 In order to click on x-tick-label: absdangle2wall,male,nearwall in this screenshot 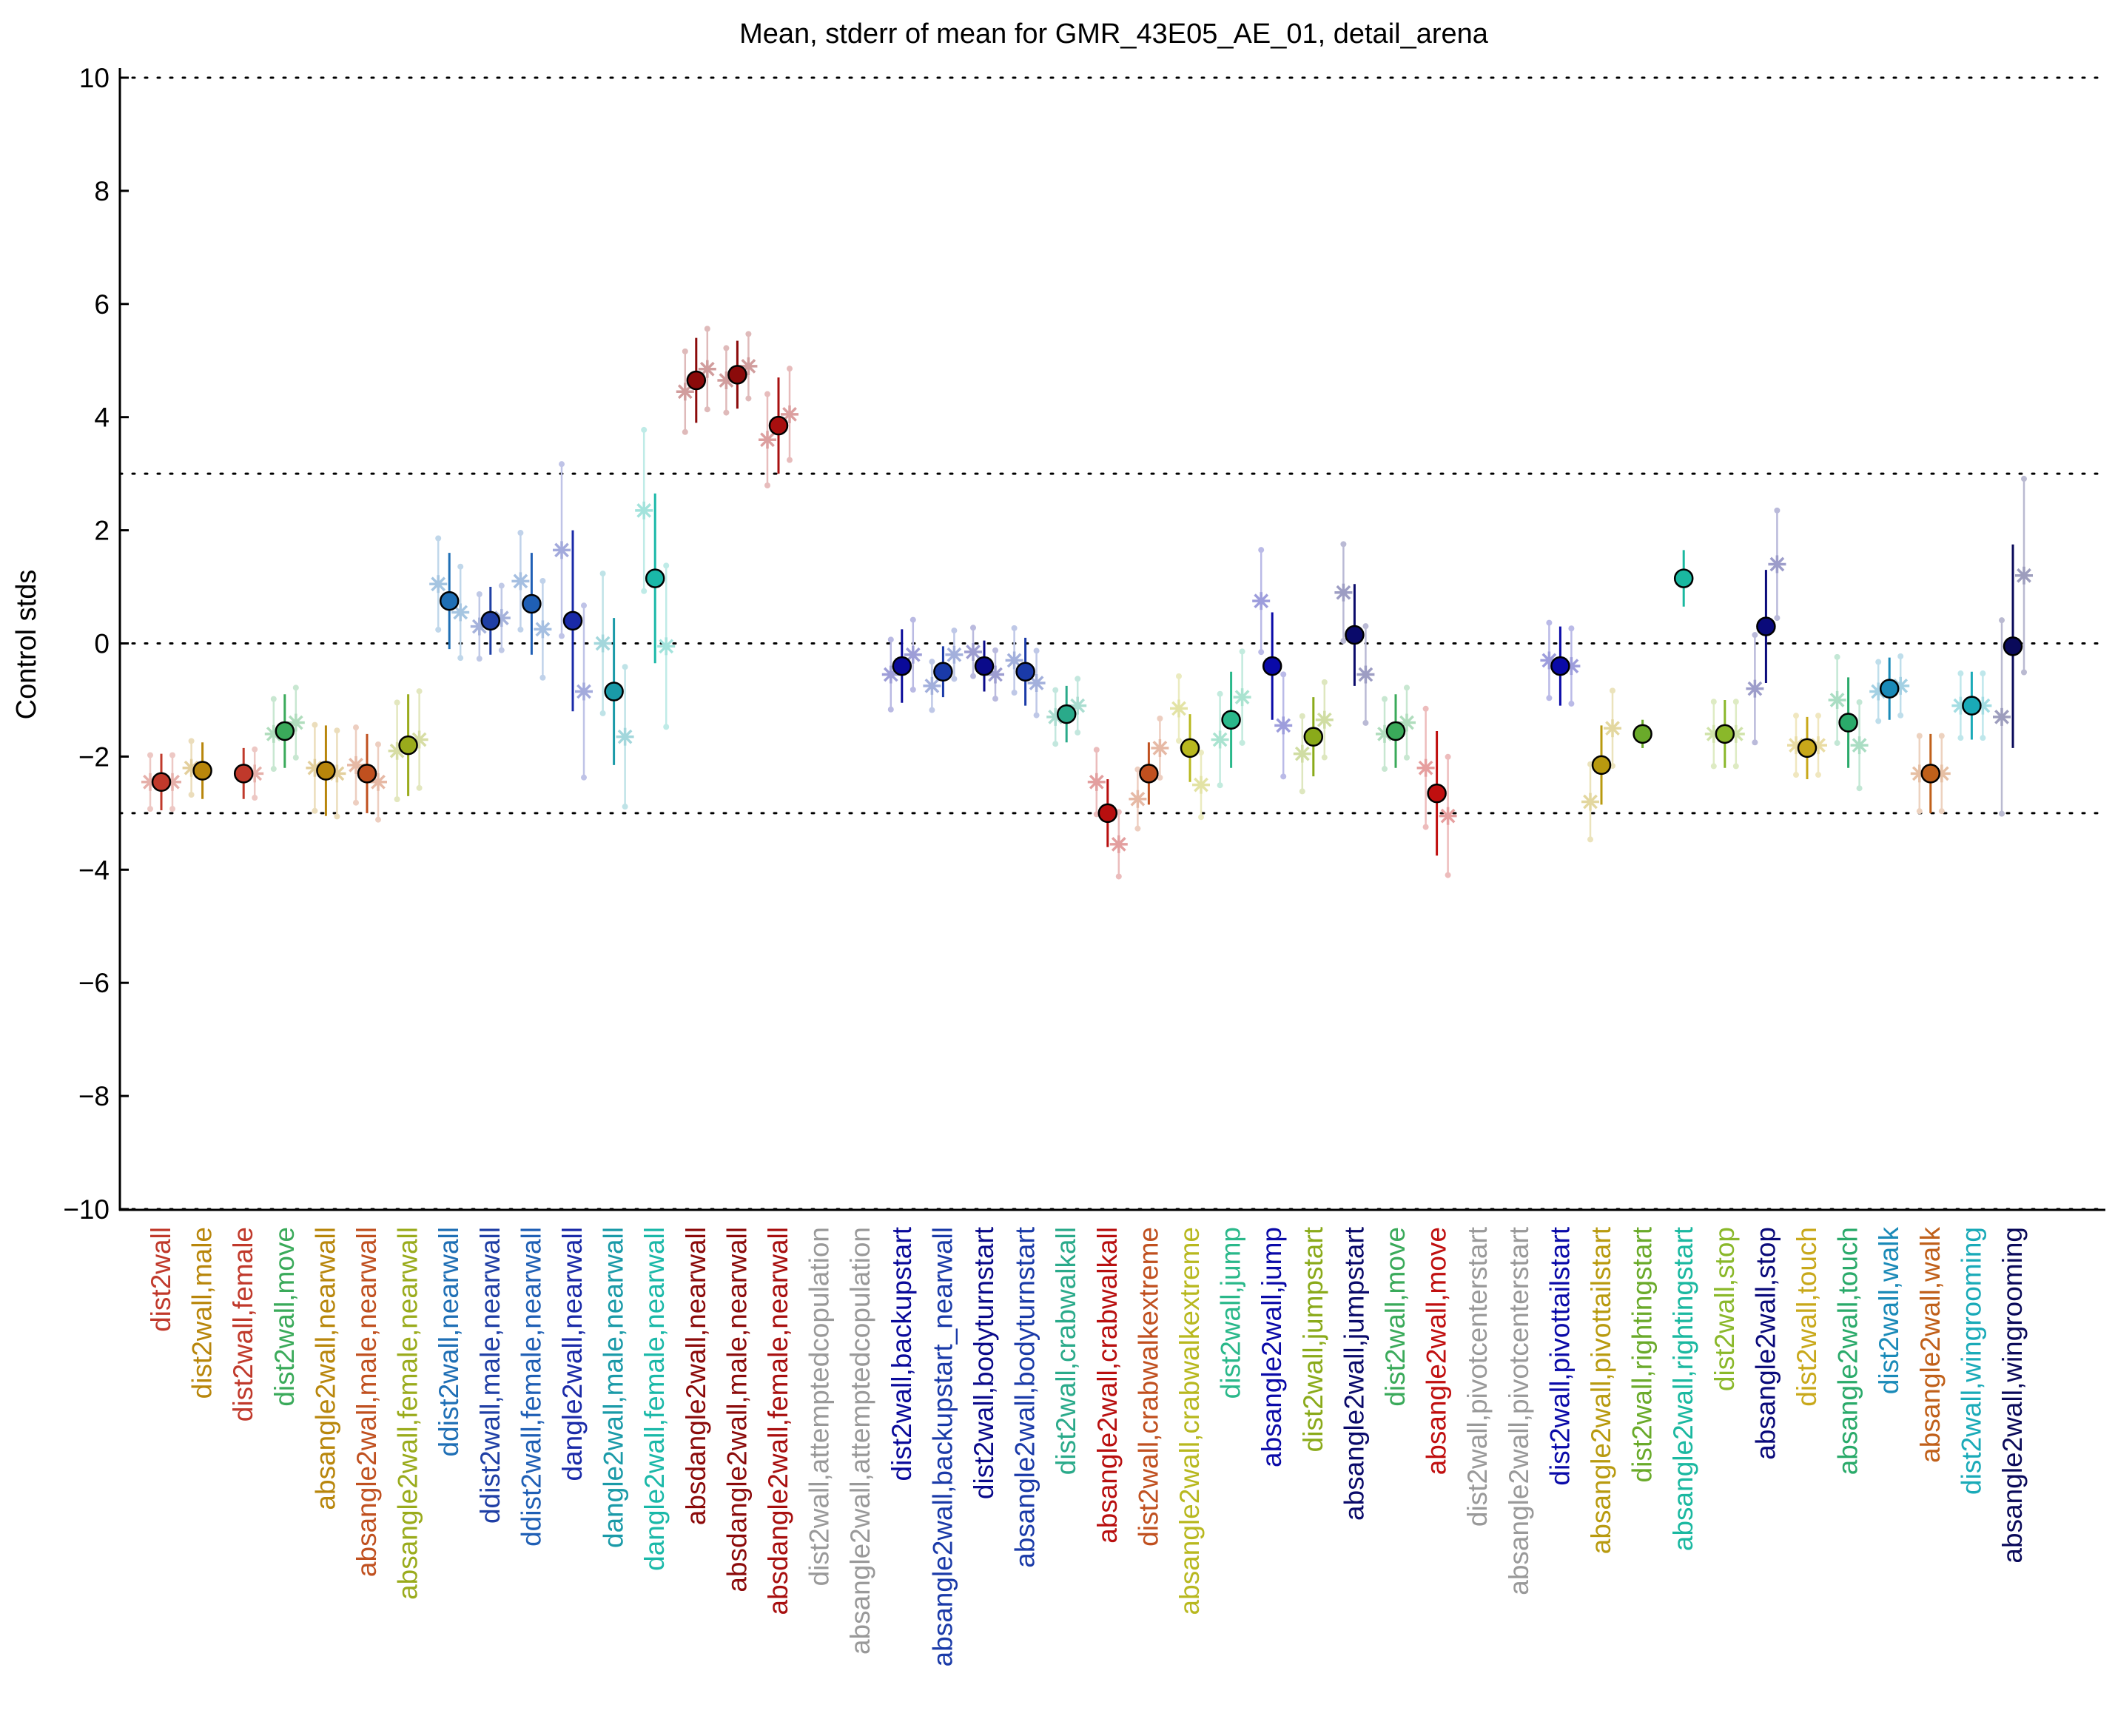, I will do `click(737, 1410)`.